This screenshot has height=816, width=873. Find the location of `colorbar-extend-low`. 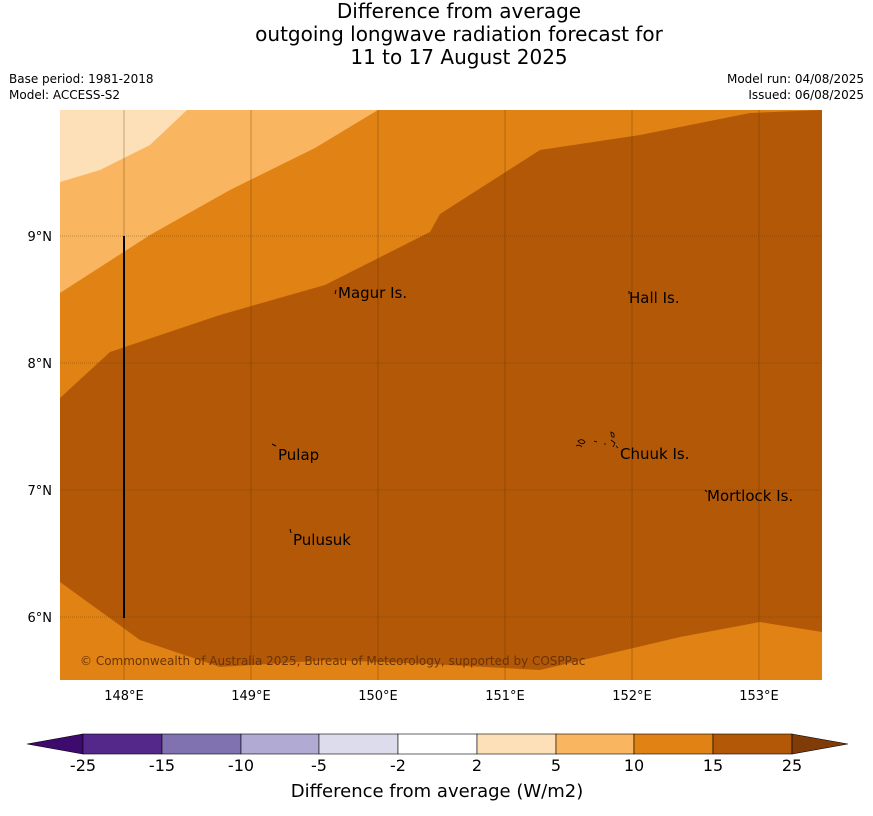

colorbar-extend-low is located at coordinates (55, 744).